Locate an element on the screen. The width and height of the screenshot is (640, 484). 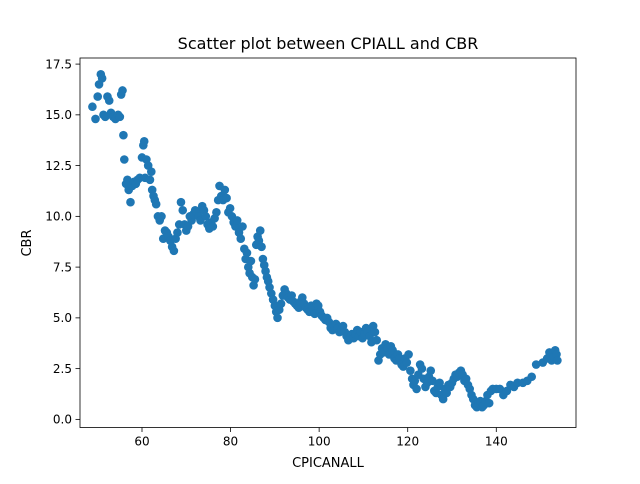
x-axis-label: CPICANALL is located at coordinates (328, 463).